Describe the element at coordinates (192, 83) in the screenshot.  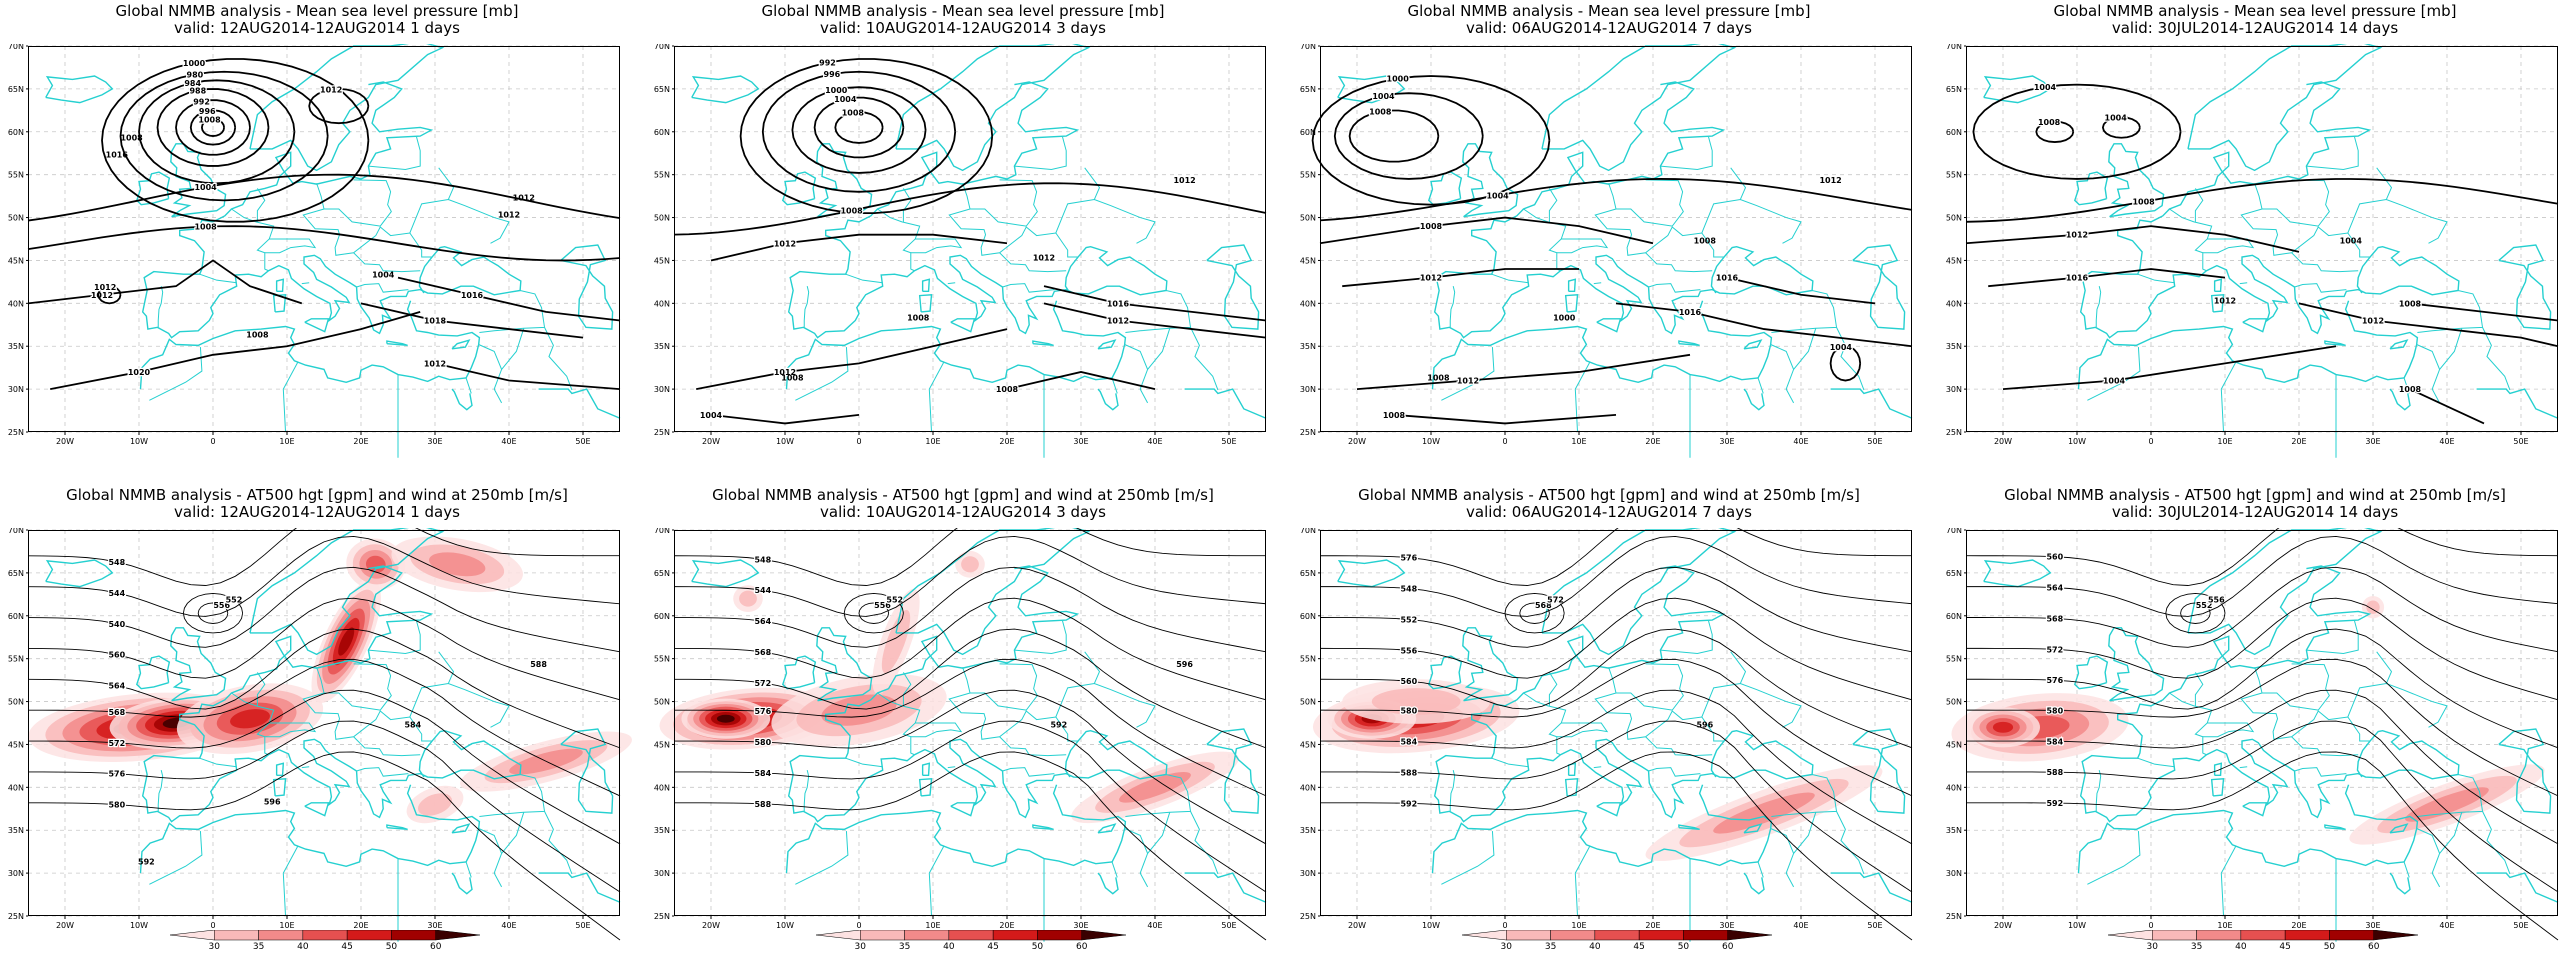
I see `contour-label: 984` at that location.